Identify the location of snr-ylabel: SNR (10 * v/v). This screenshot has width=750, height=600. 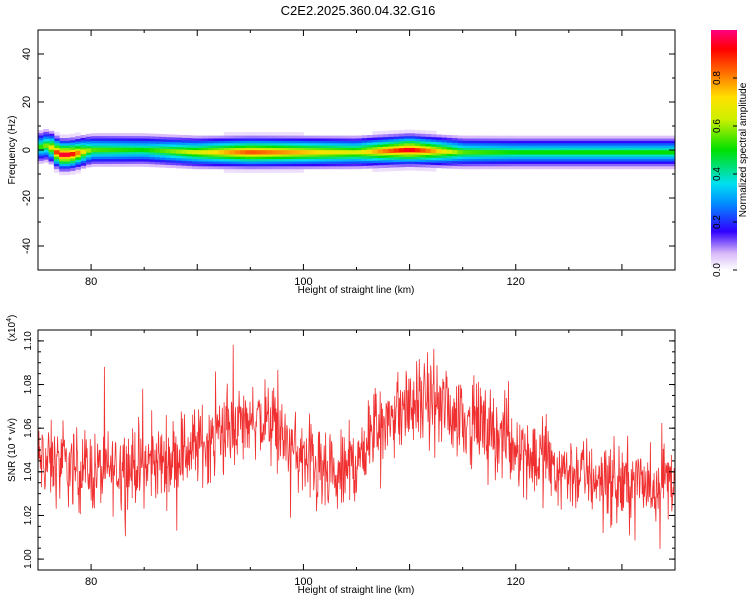
(12, 450).